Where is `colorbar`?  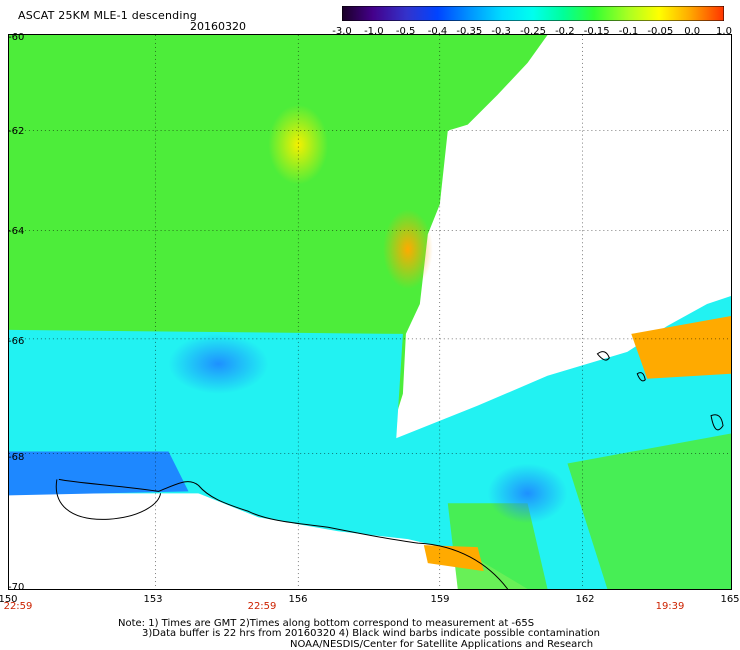 colorbar is located at coordinates (533, 13).